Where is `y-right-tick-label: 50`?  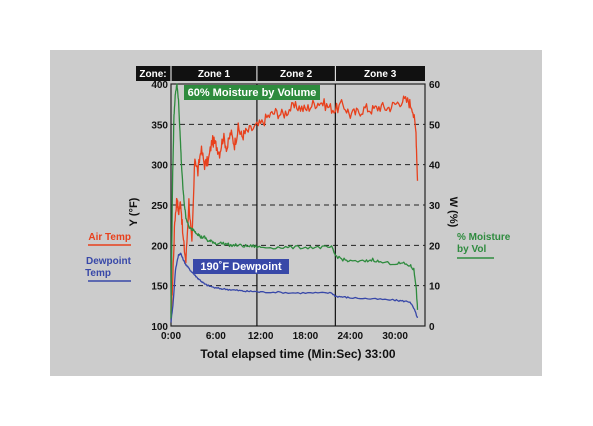
y-right-tick-label: 50 is located at coordinates (435, 125).